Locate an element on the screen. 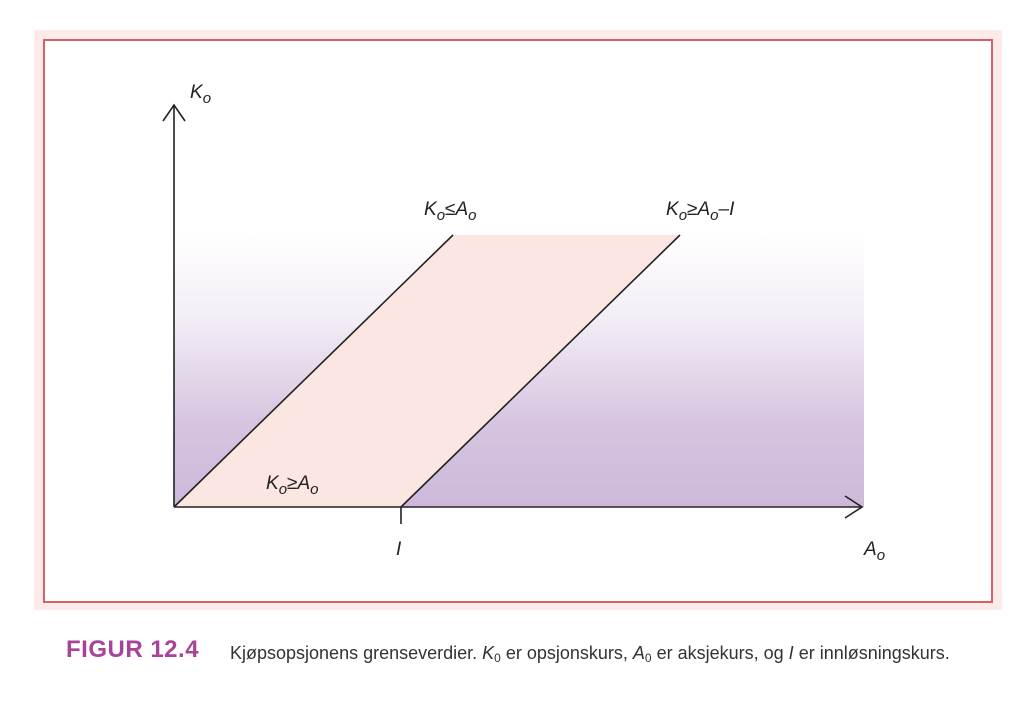 This screenshot has height=725, width=1022. line-upper-bound is located at coordinates (313, 371).